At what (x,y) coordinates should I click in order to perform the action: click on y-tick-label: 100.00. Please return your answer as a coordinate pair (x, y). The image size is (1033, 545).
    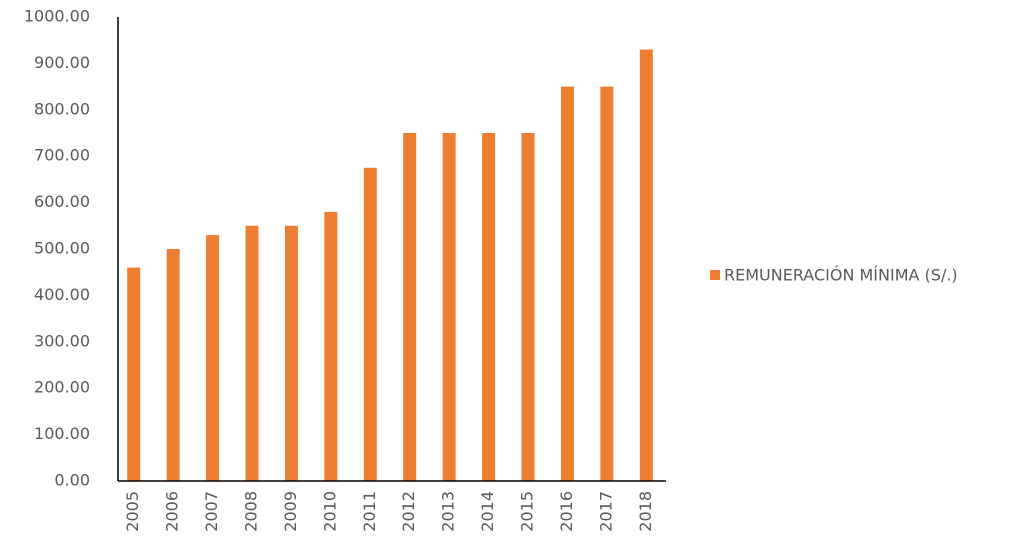
    Looking at the image, I should click on (62, 433).